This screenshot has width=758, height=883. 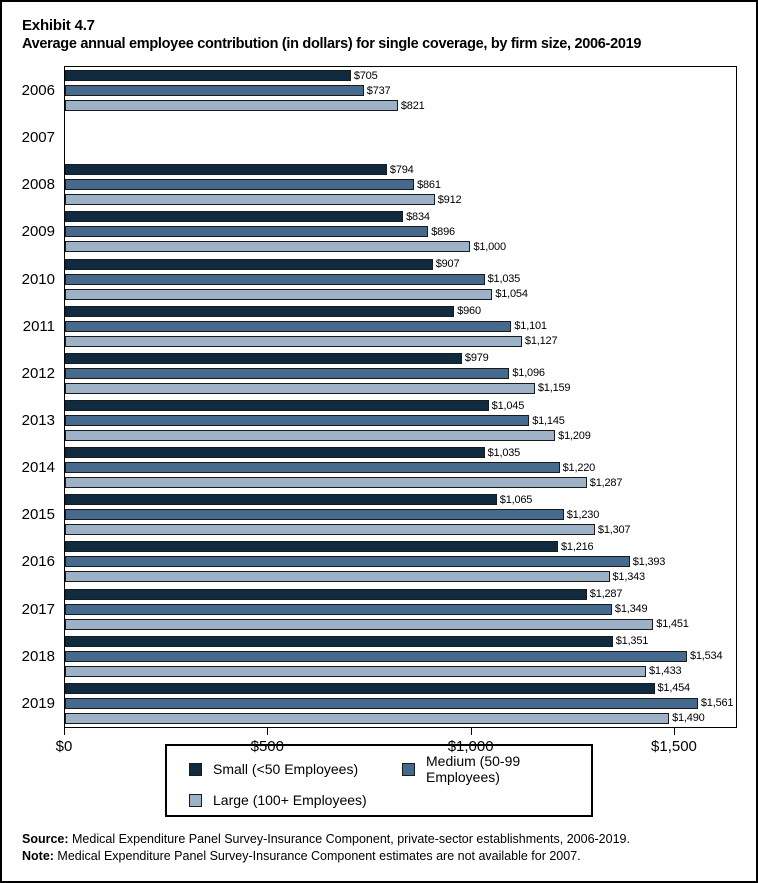 I want to click on y-axis-label-2007: 2007, so click(x=38, y=138).